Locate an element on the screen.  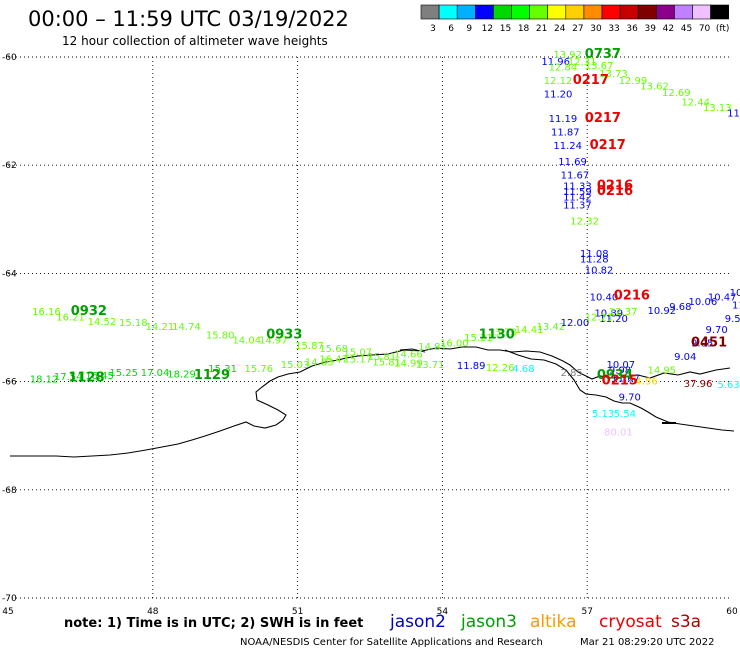
swh-value: 4.56 is located at coordinates (646, 381).